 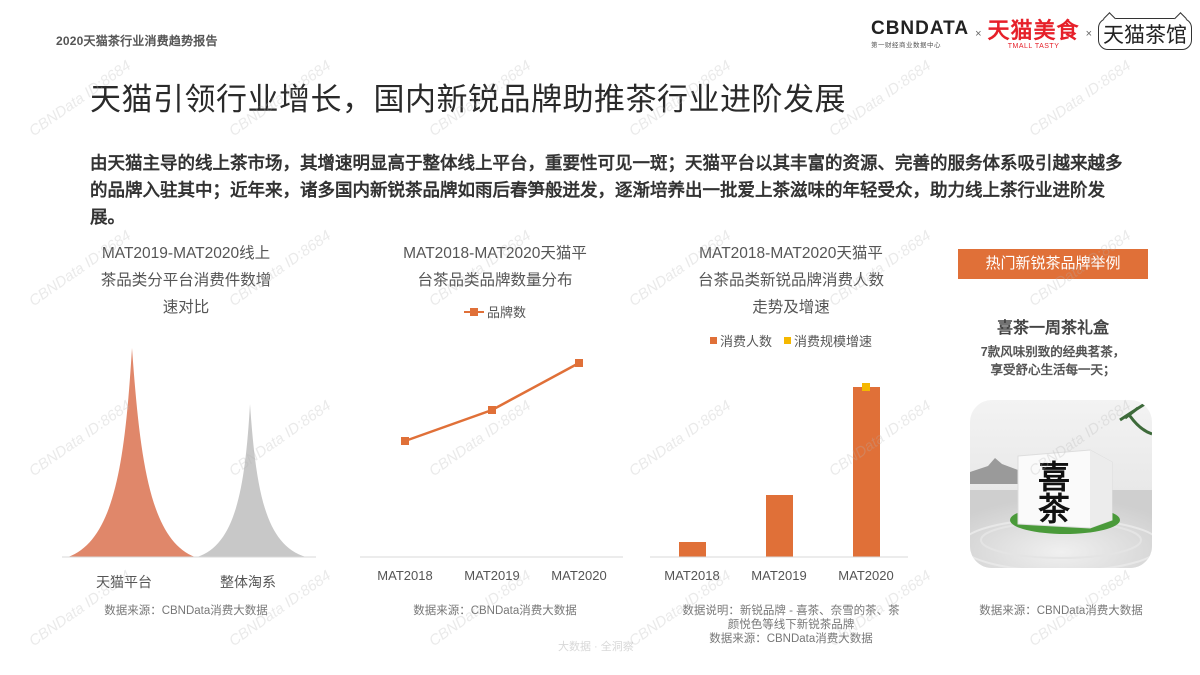 I want to click on legend-line-marker-icon, so click(x=473, y=311).